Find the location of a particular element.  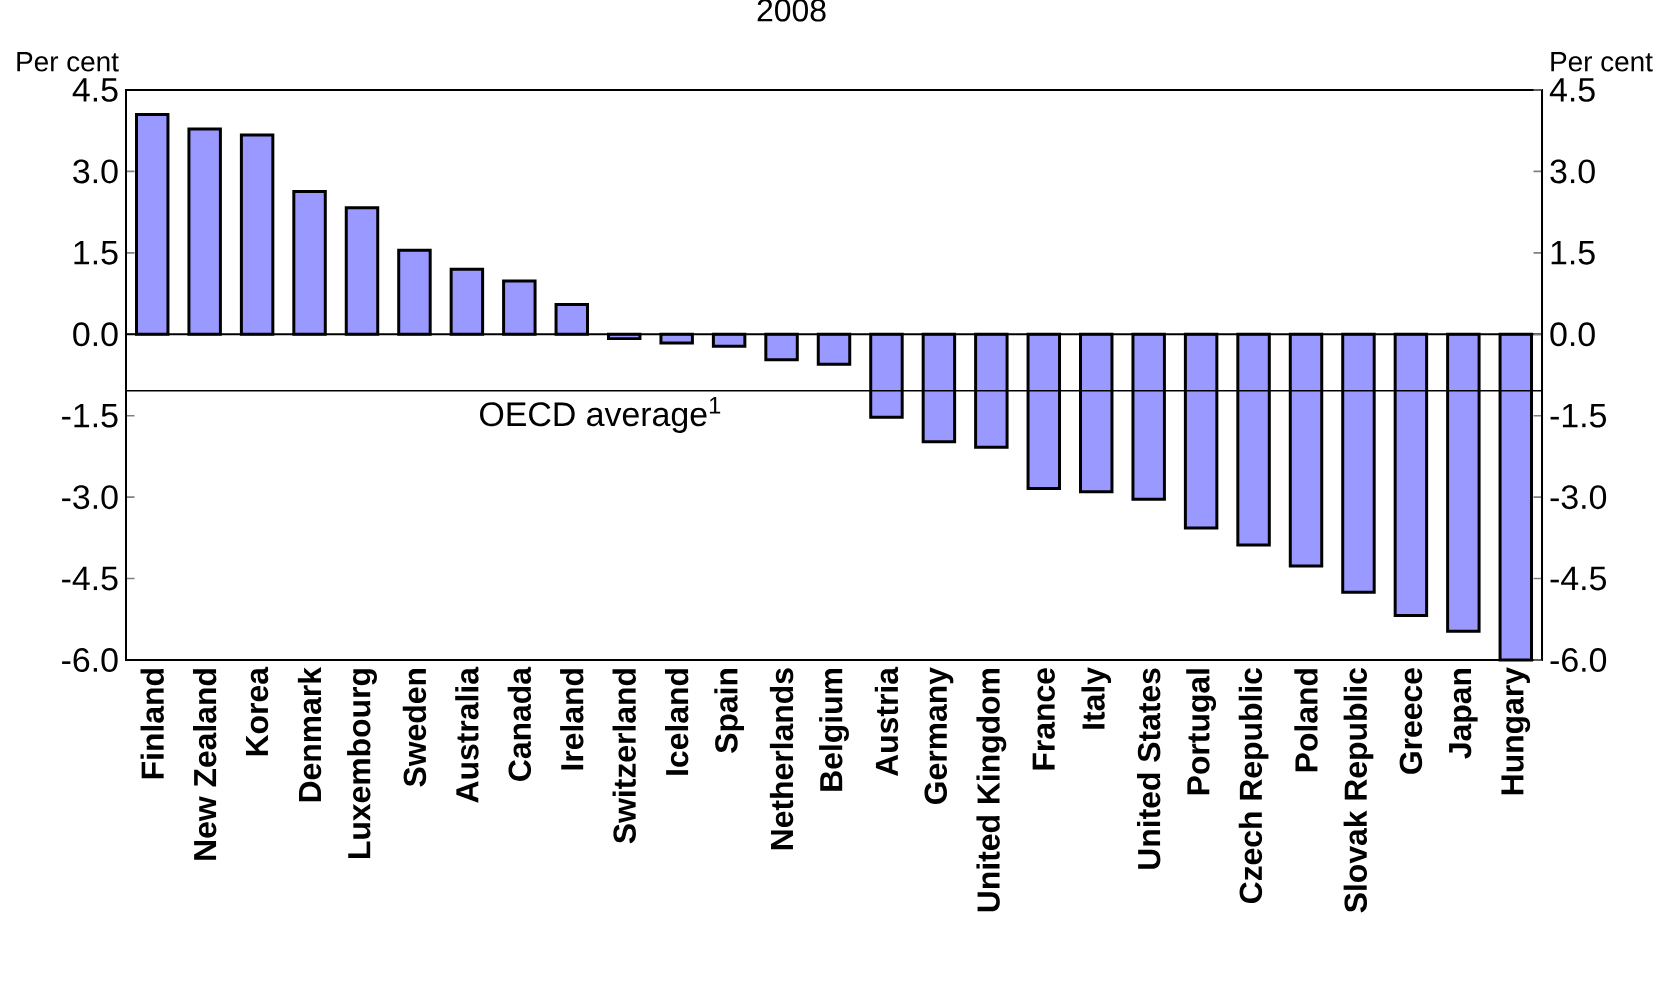

x-tick-label: Switzerland is located at coordinates (624, 756).